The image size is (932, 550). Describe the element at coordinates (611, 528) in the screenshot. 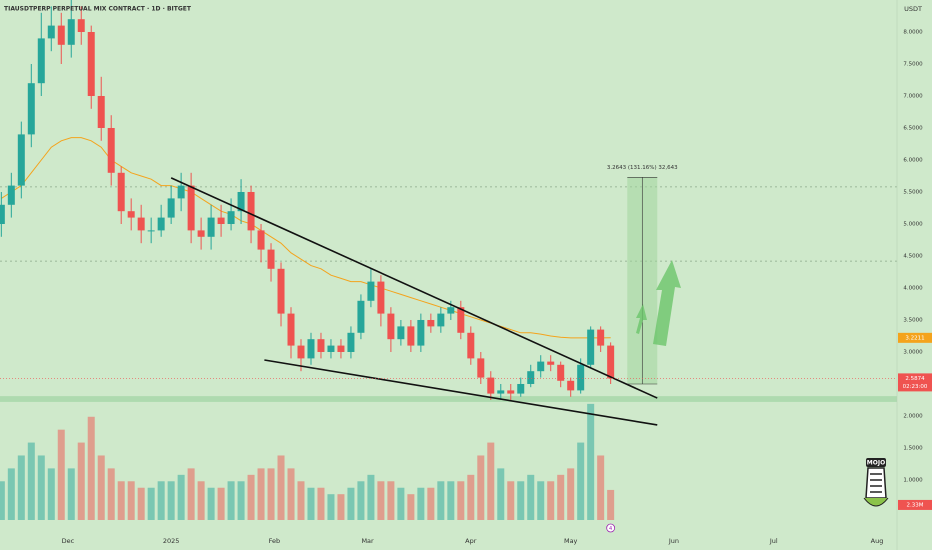

I see `event-marker` at that location.